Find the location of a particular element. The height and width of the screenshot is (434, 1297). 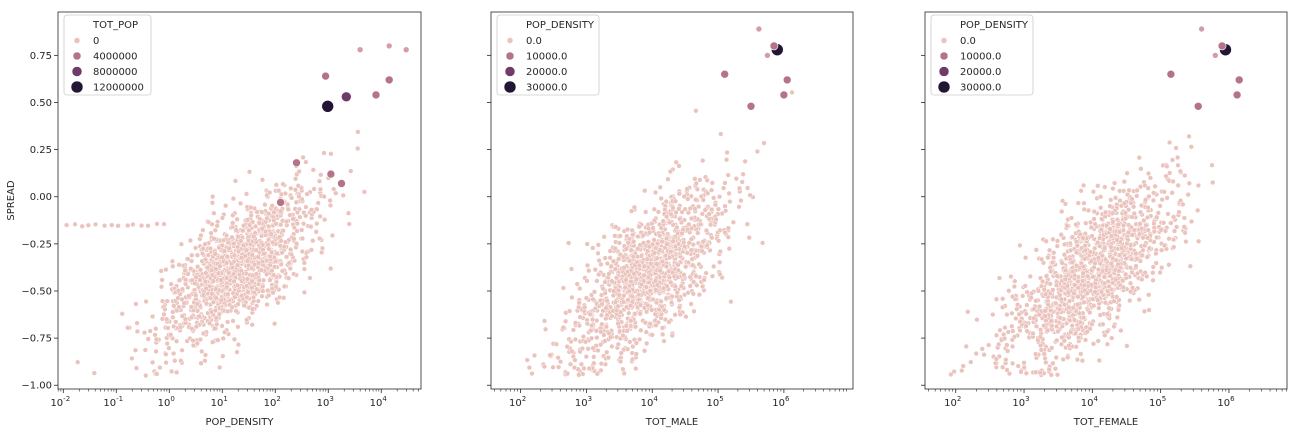

y-tick-label: 0.25 is located at coordinates (41, 150).